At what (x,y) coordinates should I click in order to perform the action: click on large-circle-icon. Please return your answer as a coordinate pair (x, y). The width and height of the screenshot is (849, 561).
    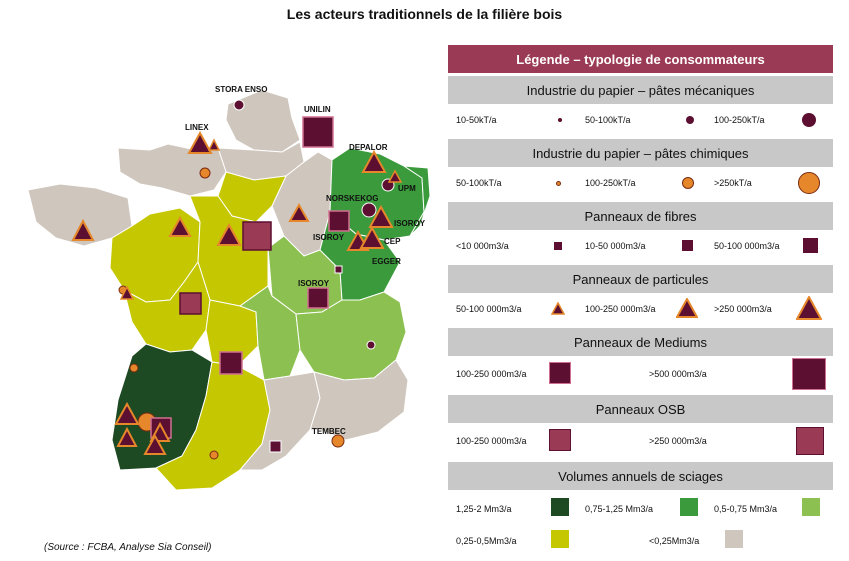
    Looking at the image, I should click on (809, 120).